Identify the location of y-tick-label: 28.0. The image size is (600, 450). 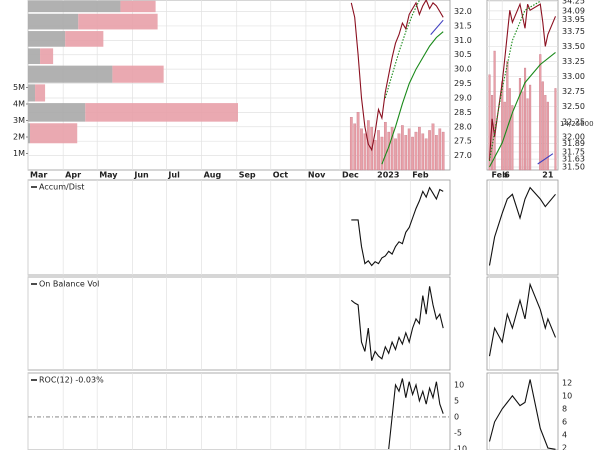
(463, 126).